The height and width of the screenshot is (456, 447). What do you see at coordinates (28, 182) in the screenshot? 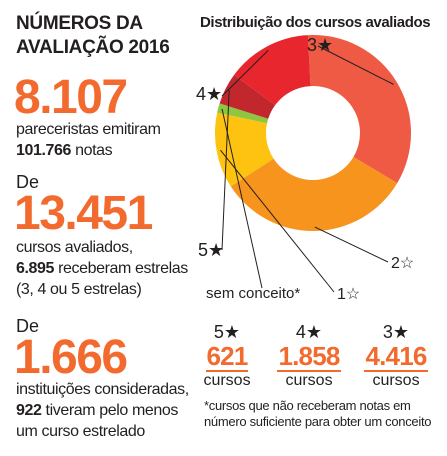
I see `courses-prefix: De` at bounding box center [28, 182].